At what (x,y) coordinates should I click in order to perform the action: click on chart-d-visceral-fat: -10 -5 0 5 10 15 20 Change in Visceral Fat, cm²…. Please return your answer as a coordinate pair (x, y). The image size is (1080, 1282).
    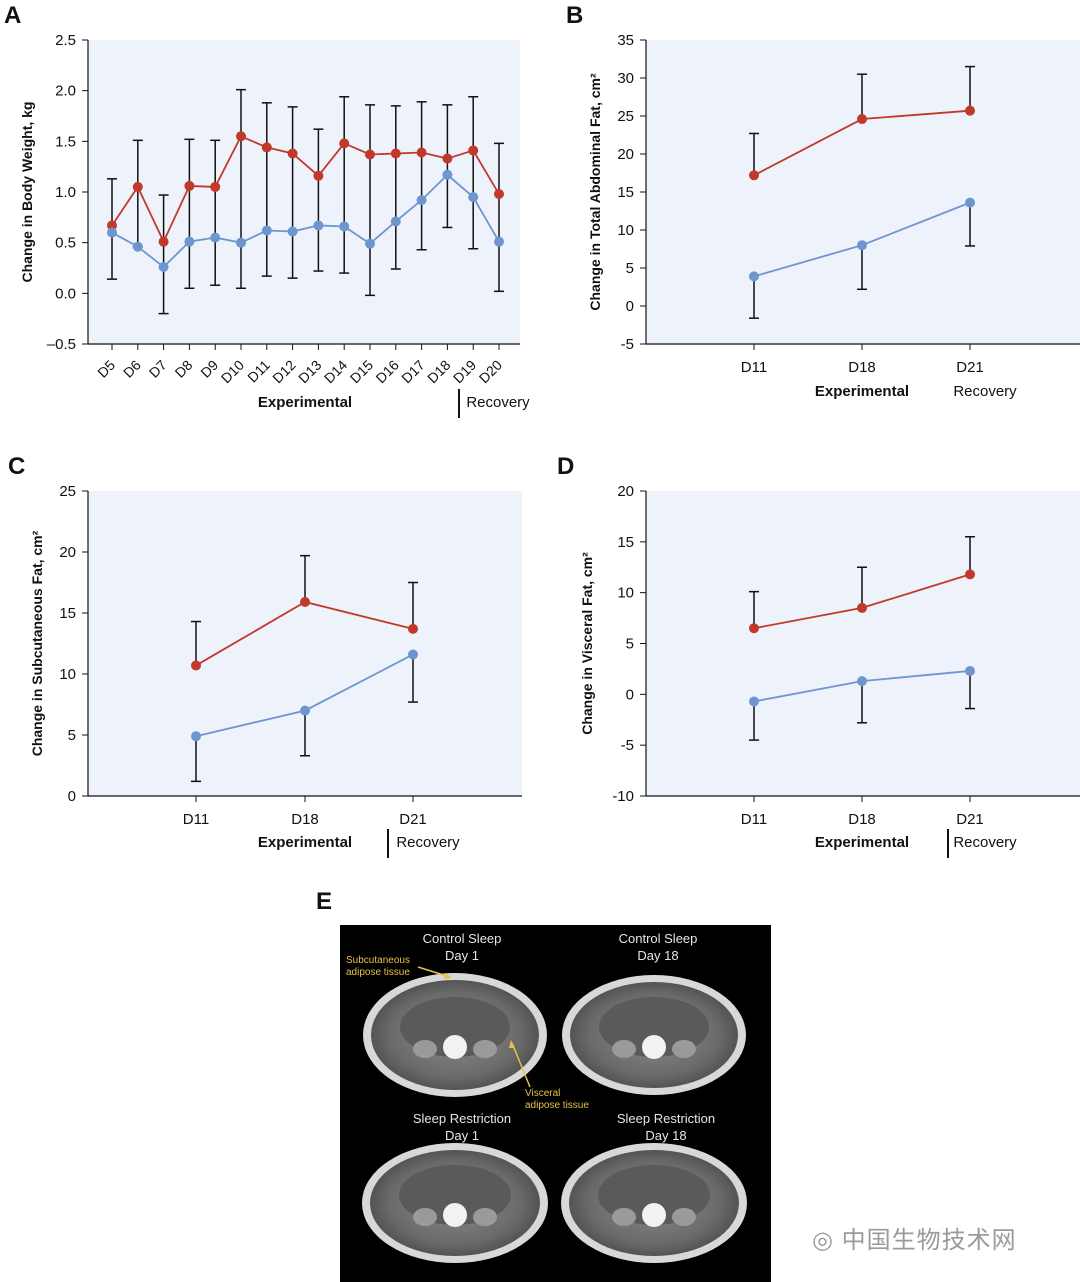
    Looking at the image, I should click on (829, 670).